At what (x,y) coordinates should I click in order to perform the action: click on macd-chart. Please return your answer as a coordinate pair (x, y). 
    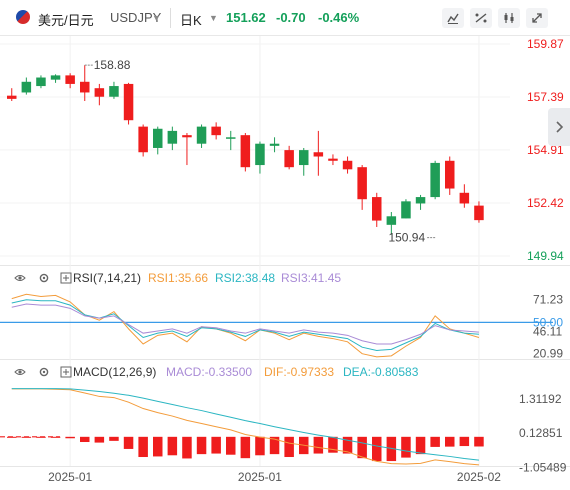
    Looking at the image, I should click on (242, 427).